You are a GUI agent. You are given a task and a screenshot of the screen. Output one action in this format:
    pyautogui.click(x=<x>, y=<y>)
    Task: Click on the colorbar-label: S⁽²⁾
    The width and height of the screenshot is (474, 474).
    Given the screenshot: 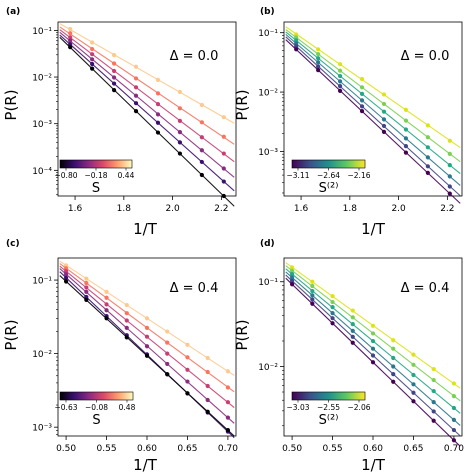 What is the action you would take?
    pyautogui.click(x=329, y=420)
    